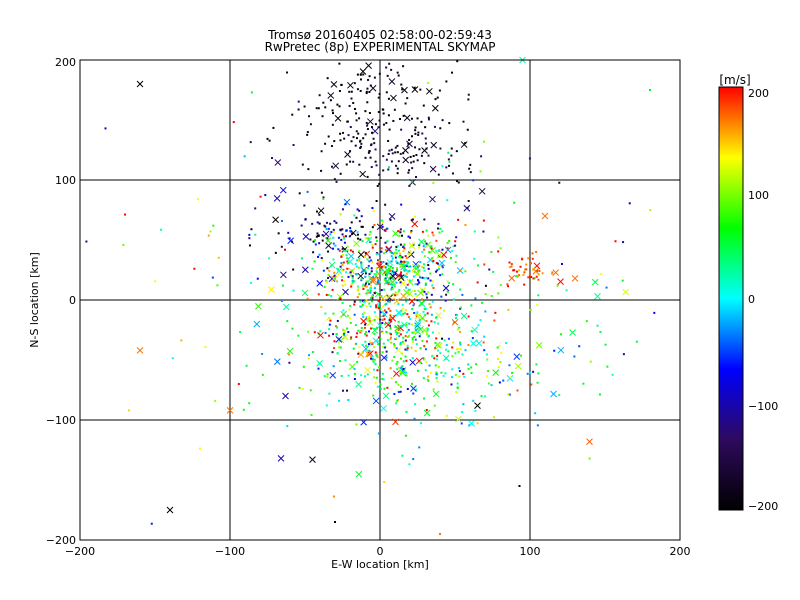 This screenshot has width=800, height=600. What do you see at coordinates (763, 406) in the screenshot?
I see `colorbar-tick-label: −100` at bounding box center [763, 406].